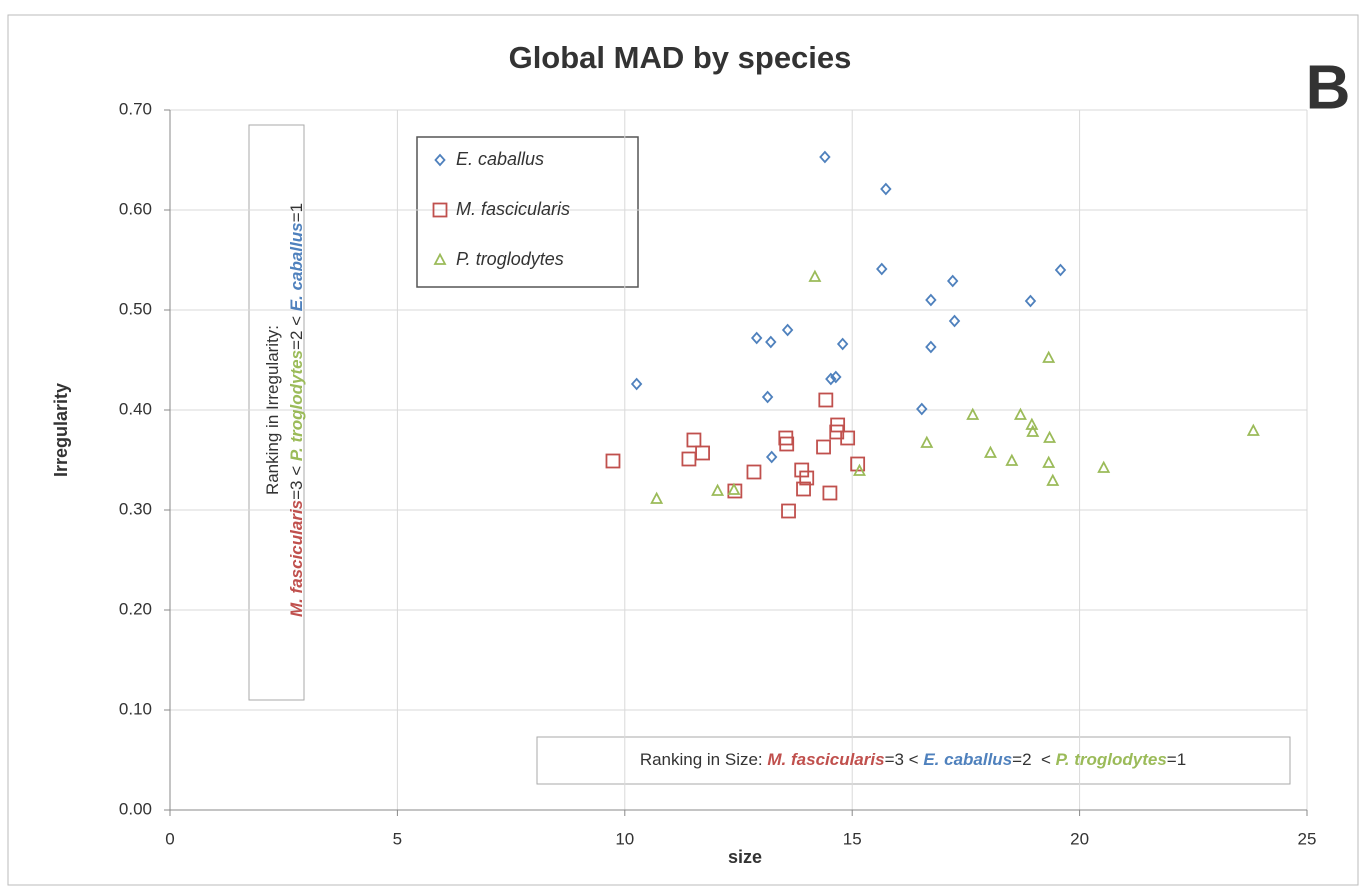  Describe the element at coordinates (135, 608) in the screenshot. I see `y-tick-label: 0.20` at that location.